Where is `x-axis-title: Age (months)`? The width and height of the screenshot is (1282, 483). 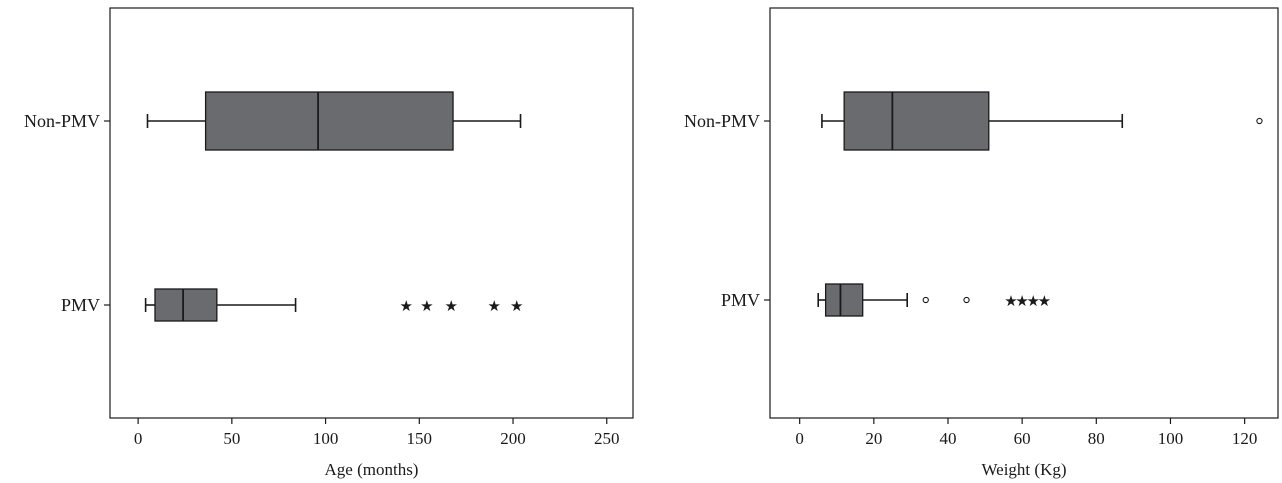 x-axis-title: Age (months) is located at coordinates (372, 469).